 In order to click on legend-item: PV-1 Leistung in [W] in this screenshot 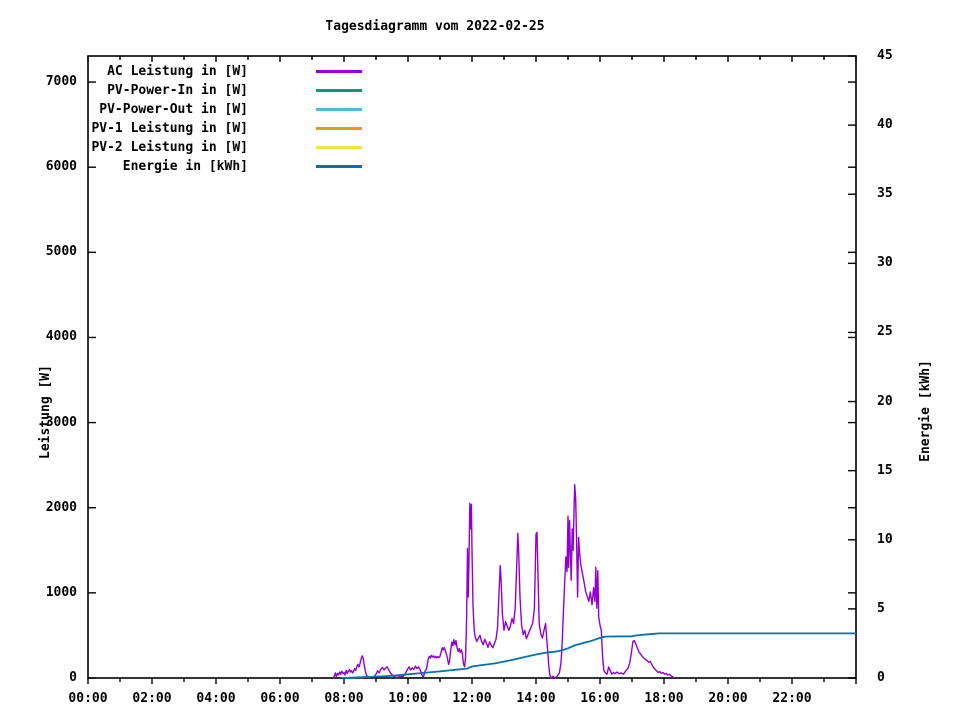, I will do `click(480, 128)`.